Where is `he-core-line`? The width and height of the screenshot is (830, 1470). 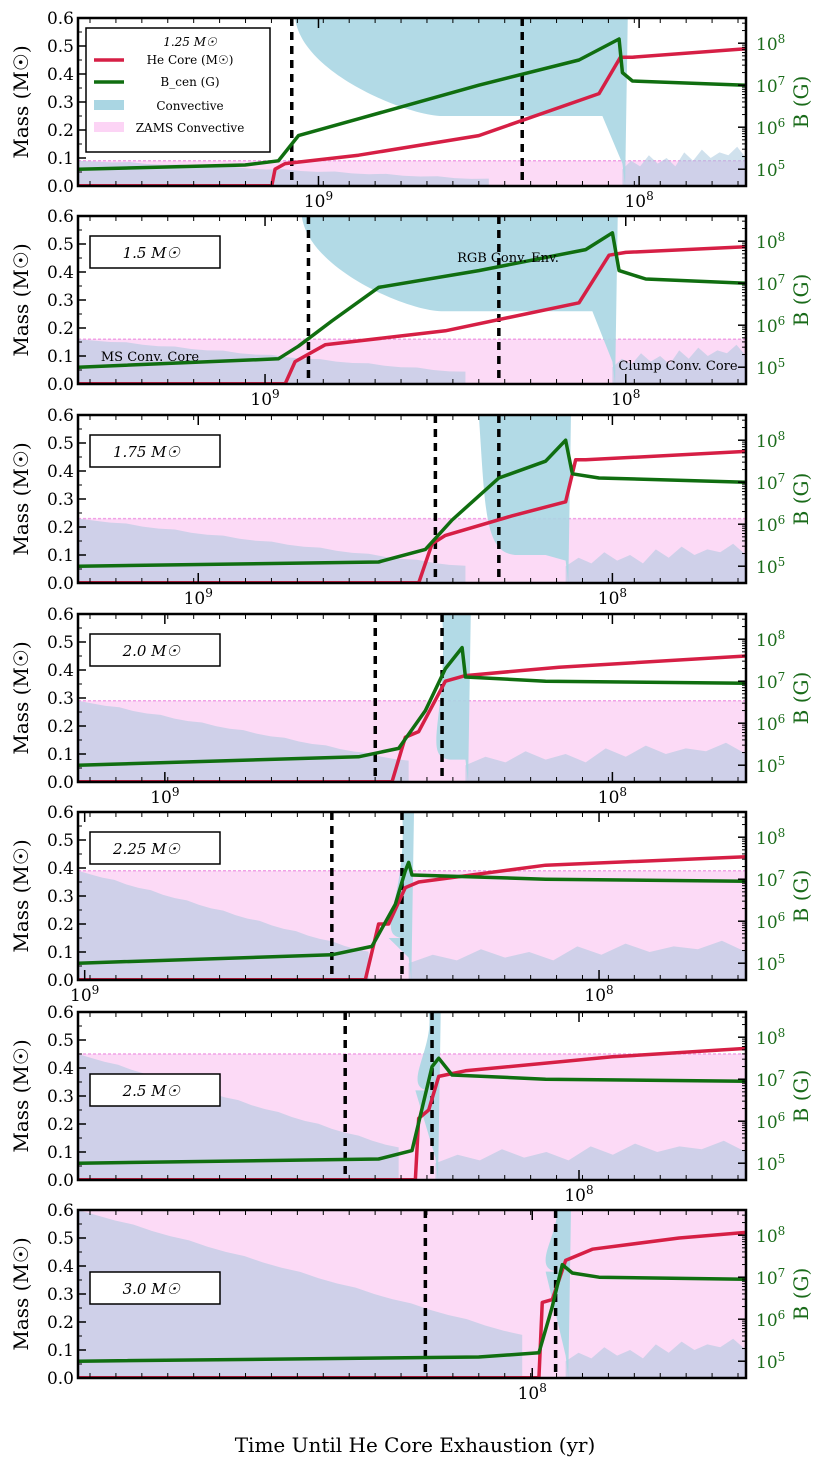 he-core-line is located at coordinates (508, 116).